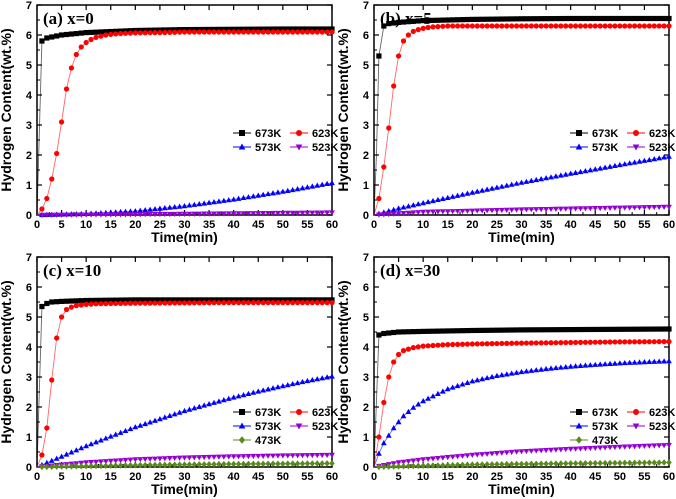 This screenshot has width=676, height=499. What do you see at coordinates (29, 96) in the screenshot?
I see `y-tick-label: 4` at bounding box center [29, 96].